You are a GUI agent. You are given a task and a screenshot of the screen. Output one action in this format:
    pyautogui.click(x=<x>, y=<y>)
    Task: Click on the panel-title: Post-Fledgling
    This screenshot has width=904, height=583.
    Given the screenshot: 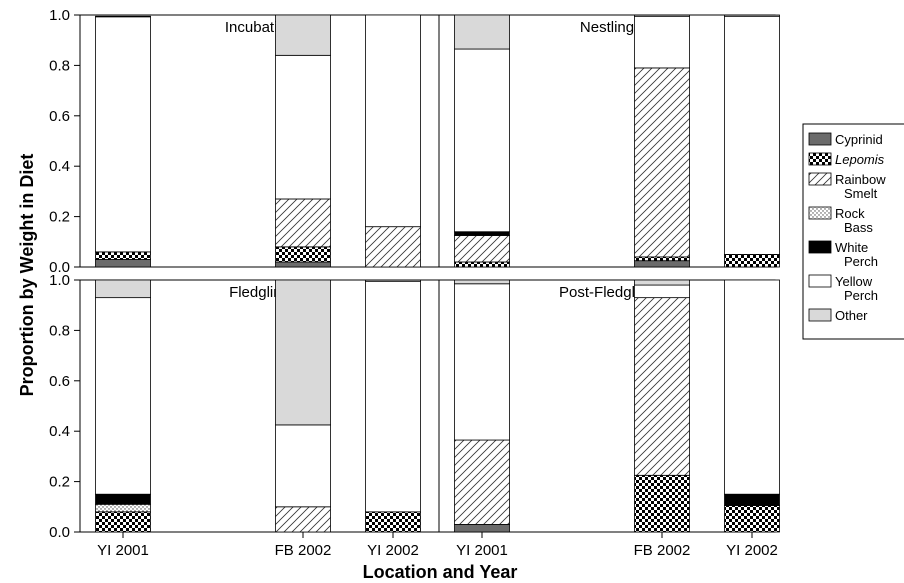 What is the action you would take?
    pyautogui.click(x=607, y=292)
    